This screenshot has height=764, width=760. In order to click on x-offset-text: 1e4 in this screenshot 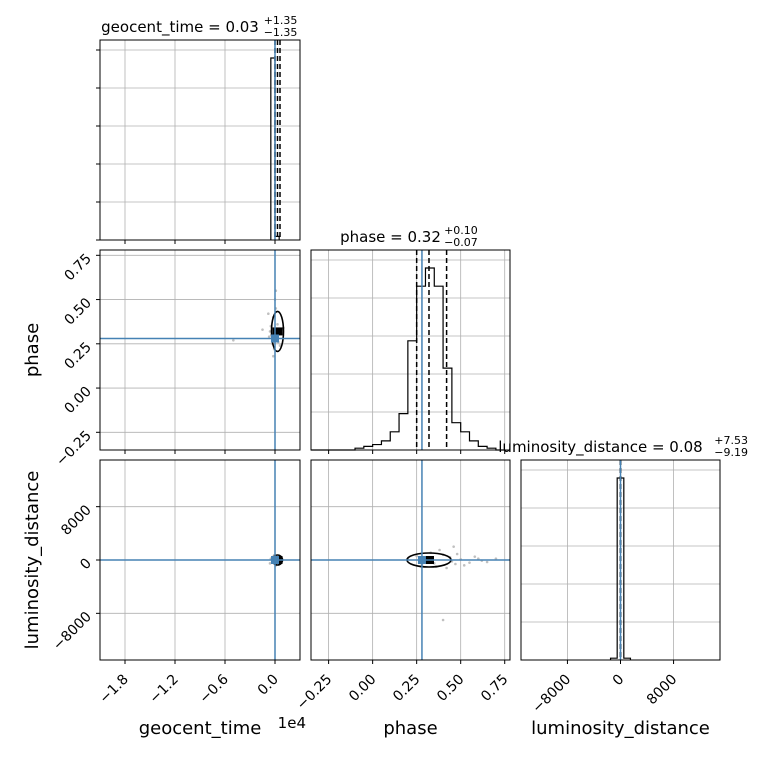, I will do `click(292, 723)`.